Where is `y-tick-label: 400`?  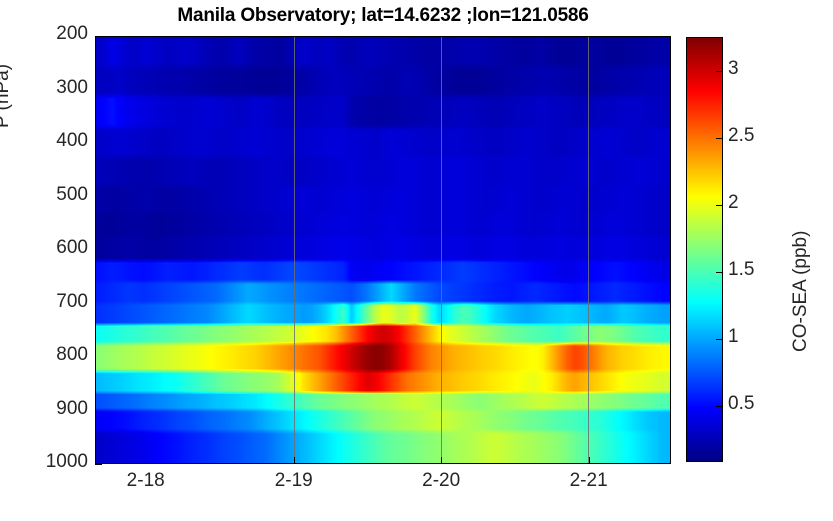
y-tick-label: 400 is located at coordinates (72, 140).